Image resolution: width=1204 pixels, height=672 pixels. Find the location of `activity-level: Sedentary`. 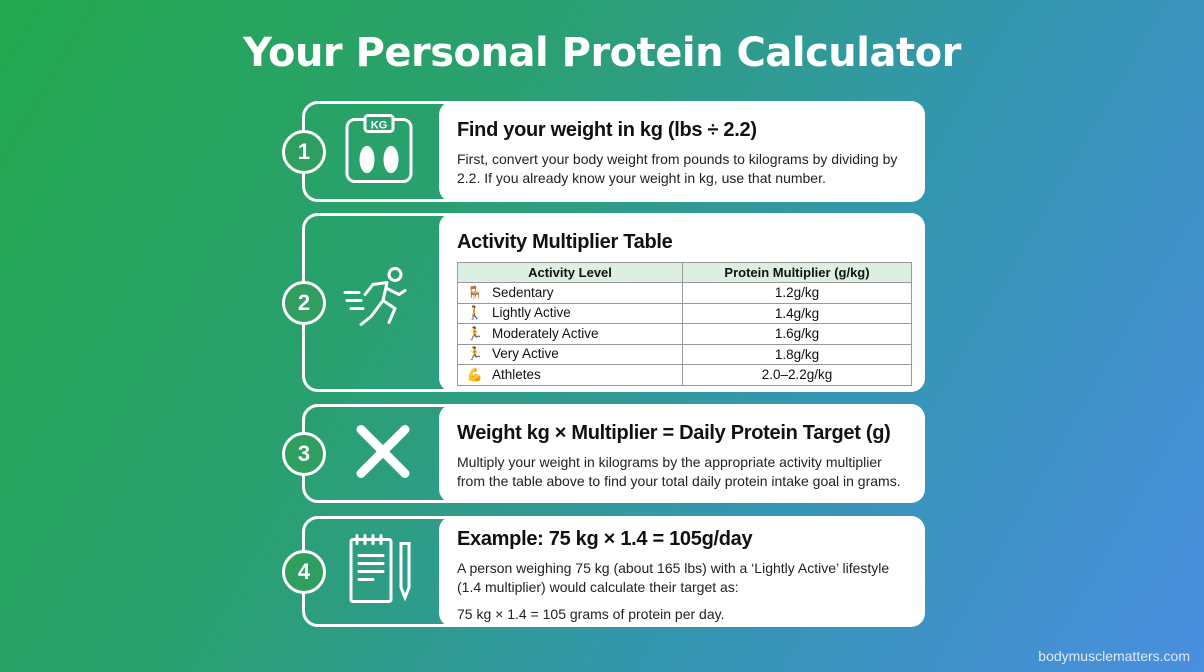

activity-level: Sedentary is located at coordinates (523, 292).